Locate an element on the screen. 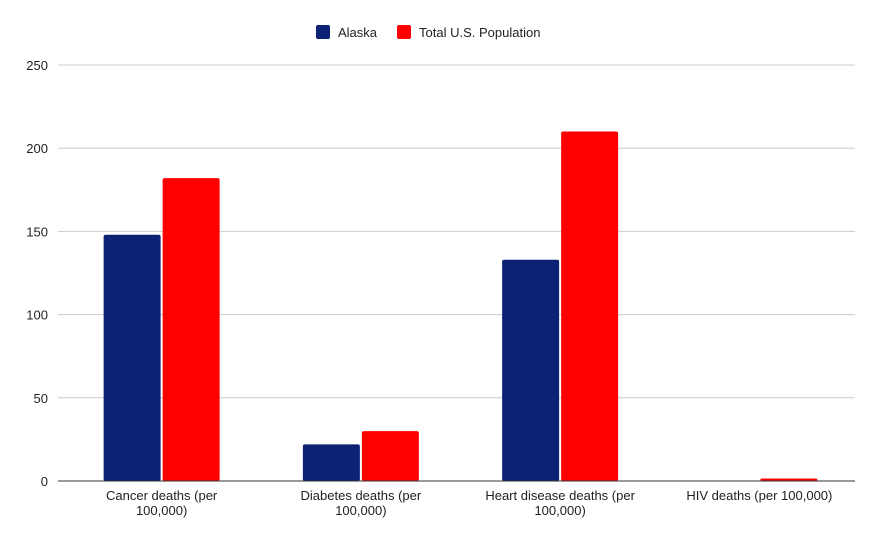 This screenshot has width=883, height=548. y-tick-label: 200 is located at coordinates (37, 148).